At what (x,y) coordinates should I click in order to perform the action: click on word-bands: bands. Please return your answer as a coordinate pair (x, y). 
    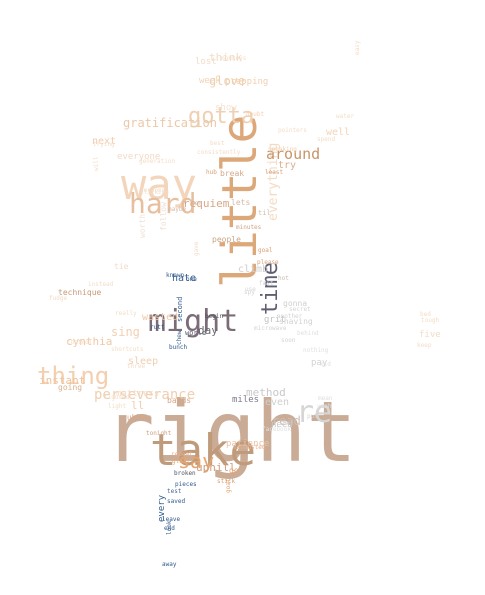
    Looking at the image, I should click on (179, 400).